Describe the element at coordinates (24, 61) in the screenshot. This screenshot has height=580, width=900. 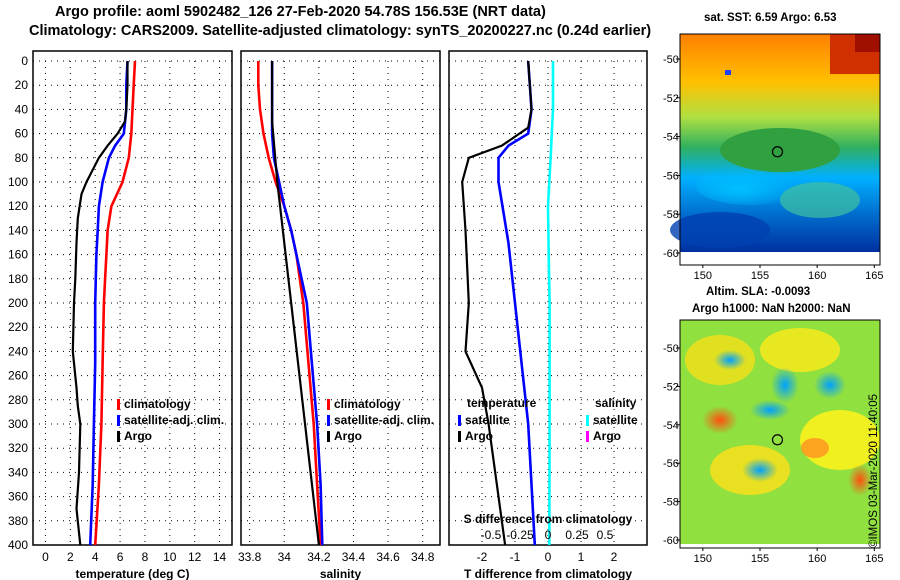
I see `y-tick-label: 0` at that location.